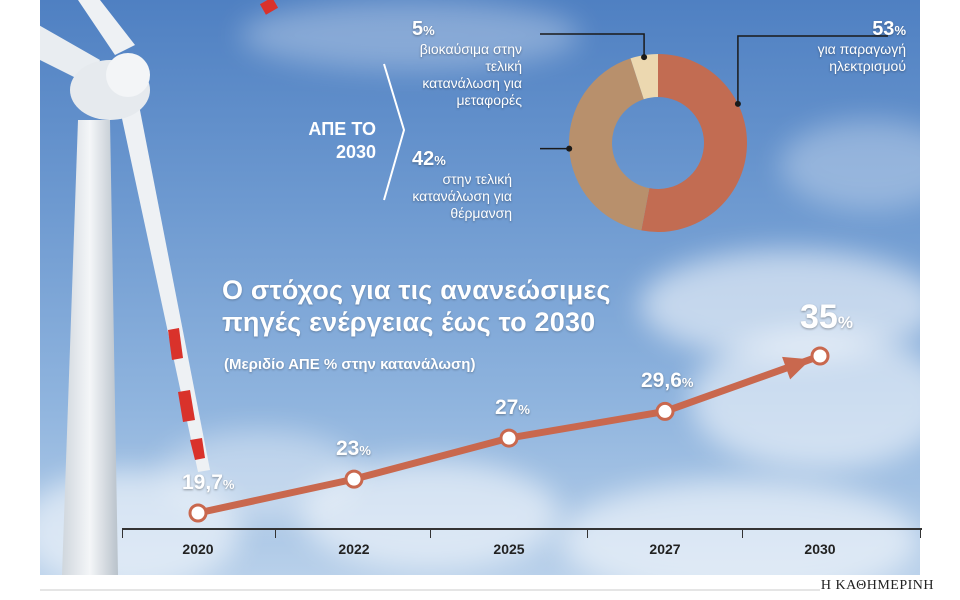  Describe the element at coordinates (430, 590) in the screenshot. I see `bottom-rule` at that location.